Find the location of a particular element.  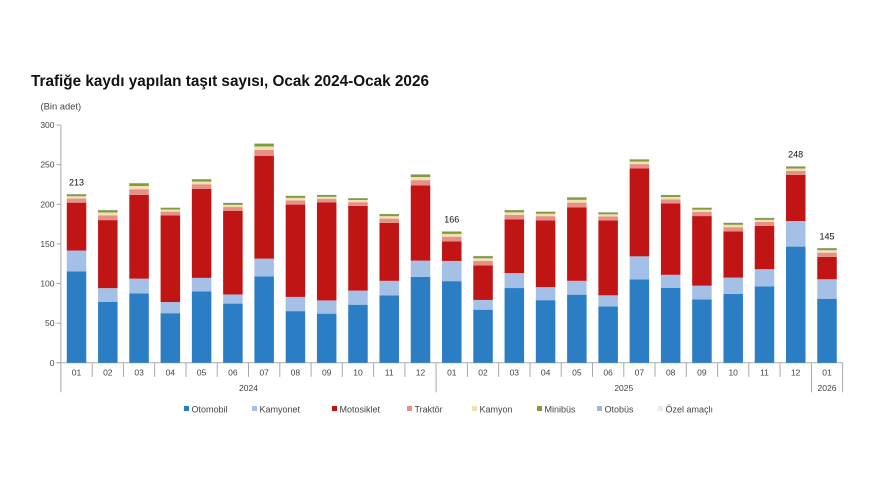

svg-text: 50 is located at coordinates (50, 323).